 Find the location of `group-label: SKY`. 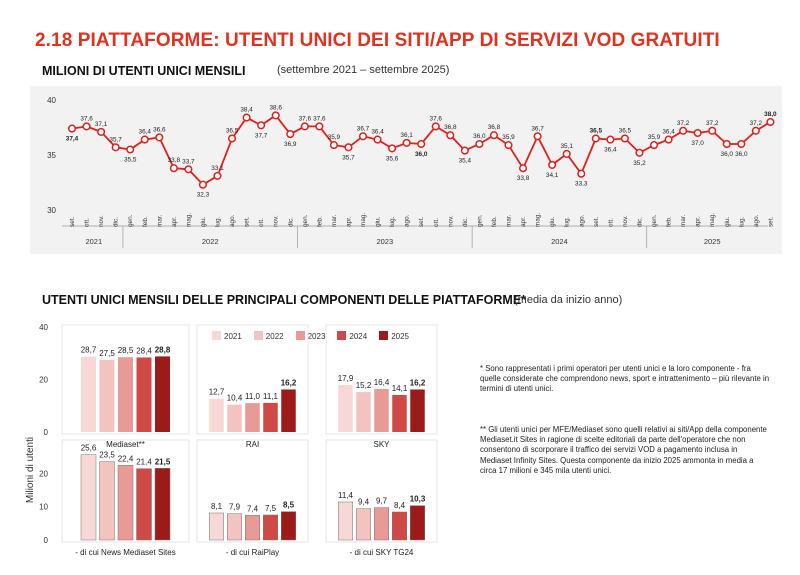

group-label: SKY is located at coordinates (381, 444).